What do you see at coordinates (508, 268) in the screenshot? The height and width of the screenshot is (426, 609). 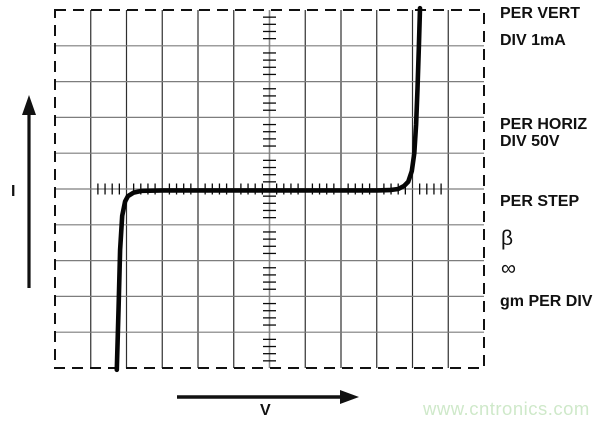 I see `readout-infinity: ∞` at bounding box center [508, 268].